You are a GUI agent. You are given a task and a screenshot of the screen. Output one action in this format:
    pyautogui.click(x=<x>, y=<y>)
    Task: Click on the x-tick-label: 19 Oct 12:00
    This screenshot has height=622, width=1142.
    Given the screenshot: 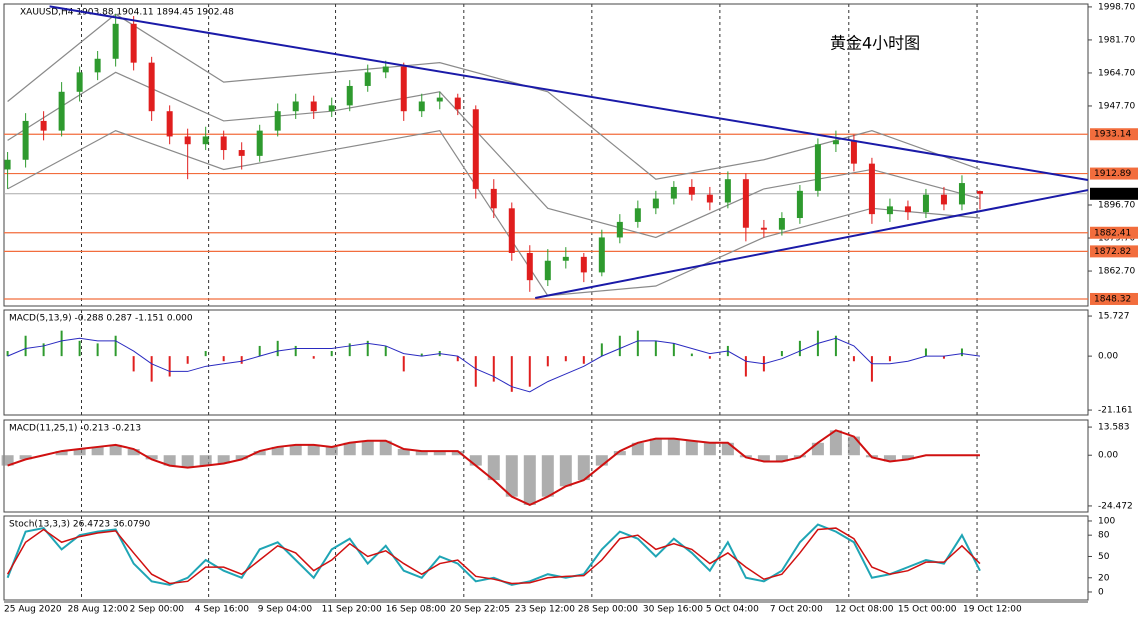 What is the action you would take?
    pyautogui.click(x=992, y=610)
    